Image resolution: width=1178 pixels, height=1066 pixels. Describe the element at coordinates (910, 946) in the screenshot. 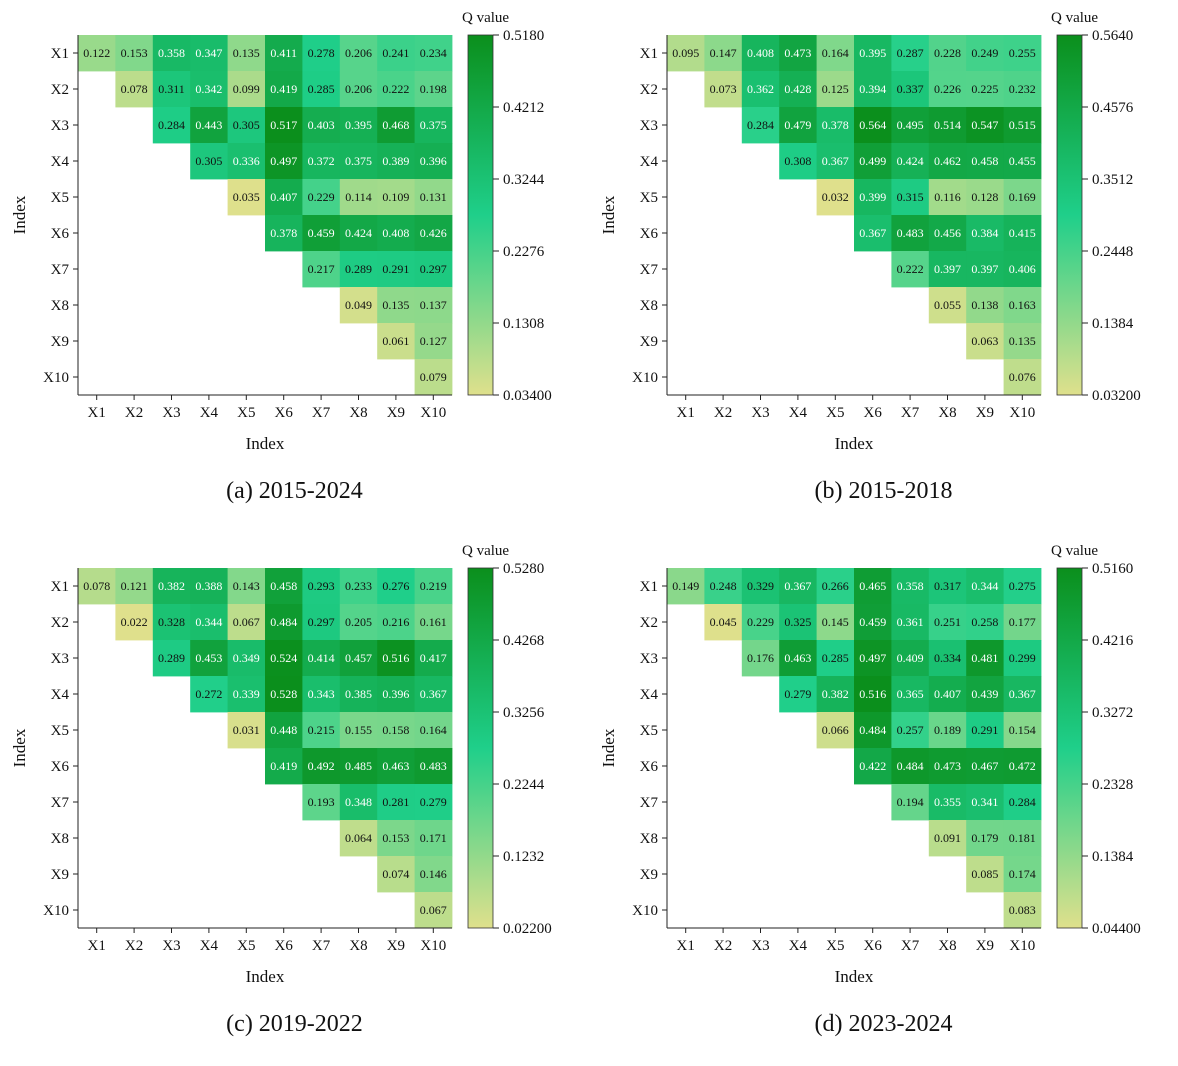

I see `x-tick-label: X7` at that location.